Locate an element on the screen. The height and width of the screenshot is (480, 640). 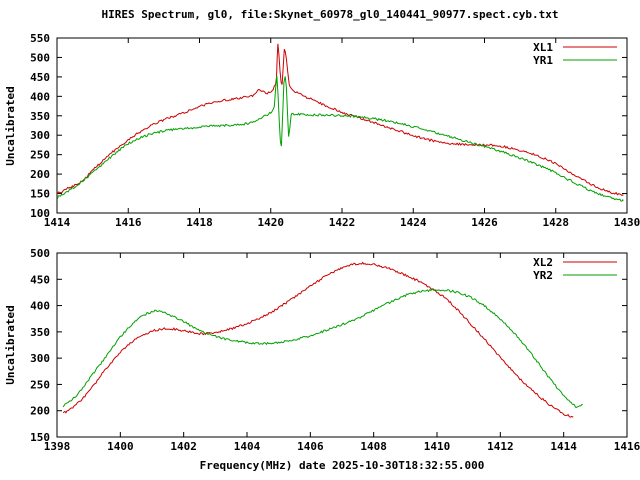
bottom-y-axis-label: Uncalibrated is located at coordinates (10, 344).